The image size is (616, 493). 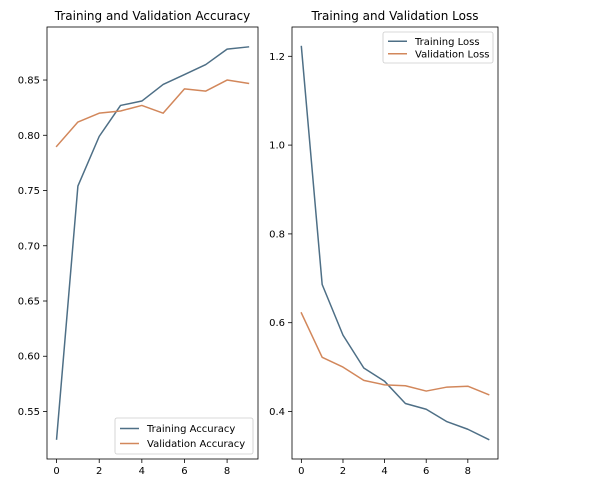 What do you see at coordinates (56, 471) in the screenshot?
I see `chart-0-xtick-label: 0` at bounding box center [56, 471].